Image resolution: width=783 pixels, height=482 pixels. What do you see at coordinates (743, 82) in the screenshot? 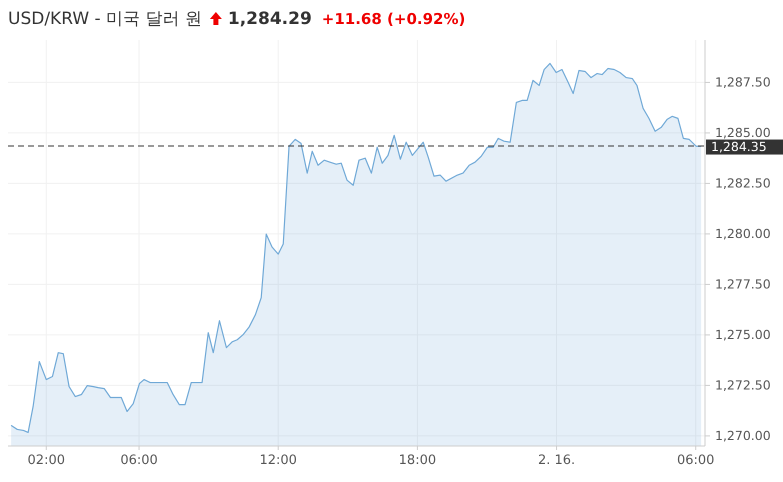
I see `y-tick-label: 1,287.50` at bounding box center [743, 82].